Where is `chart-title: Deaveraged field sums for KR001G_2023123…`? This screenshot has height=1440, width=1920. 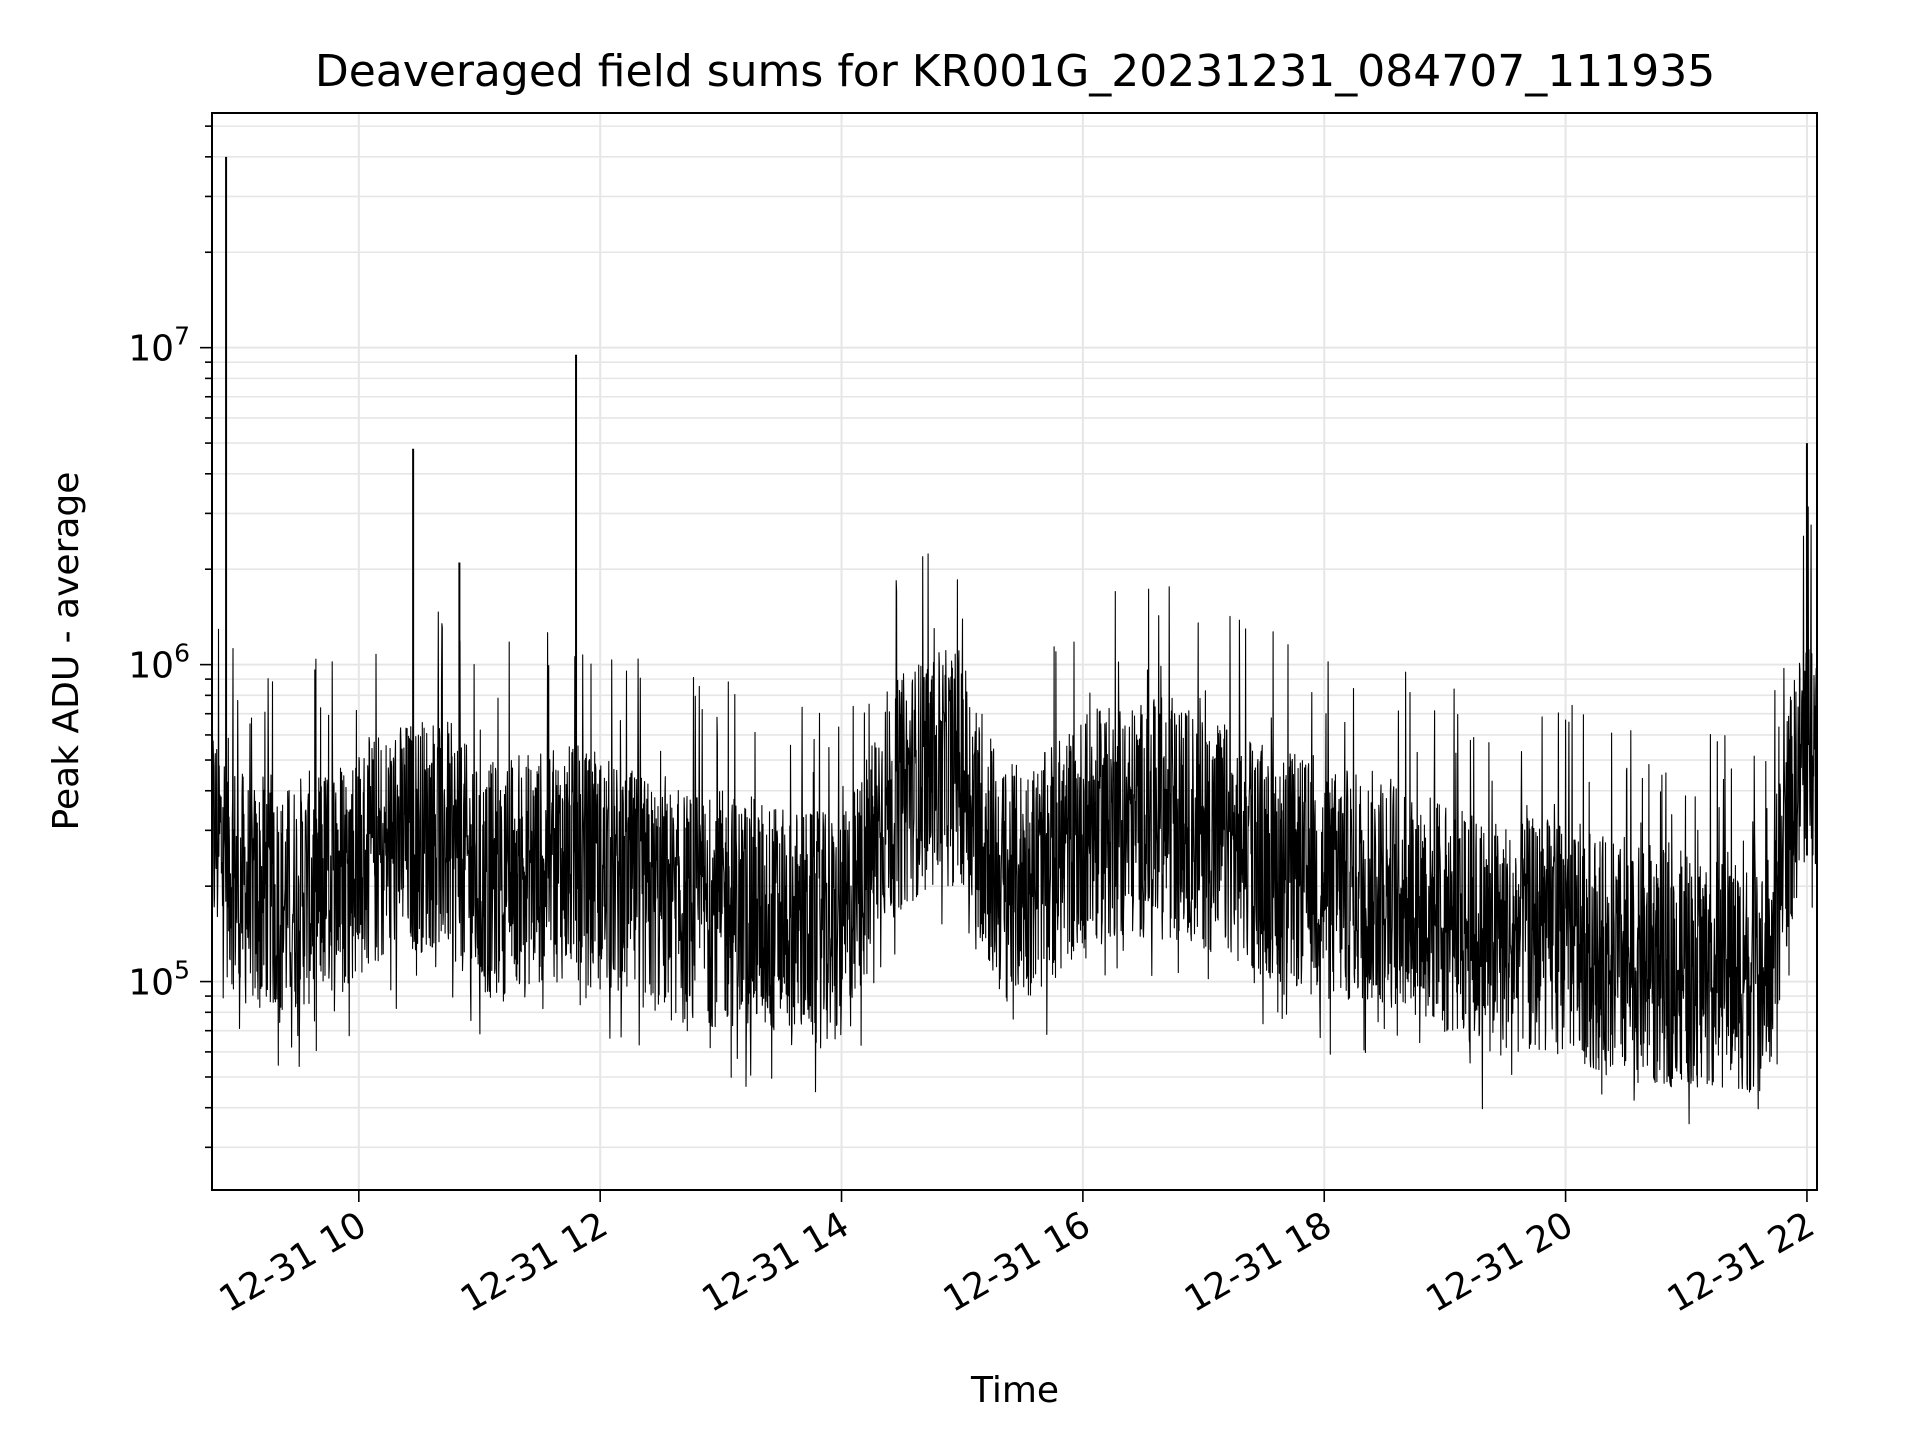 chart-title: Deaveraged field sums for KR001G_2023123… is located at coordinates (1015, 71).